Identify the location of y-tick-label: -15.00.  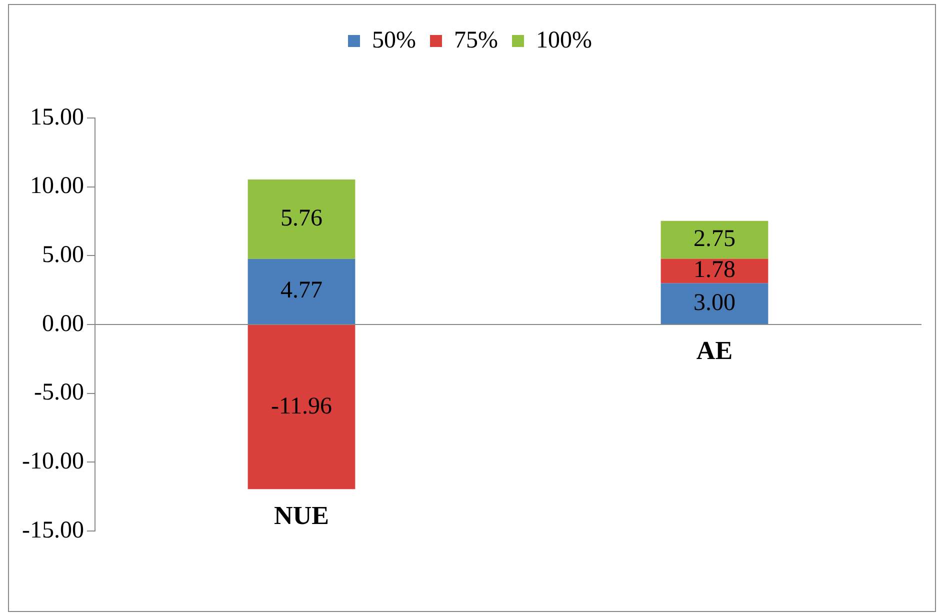
(53, 530).